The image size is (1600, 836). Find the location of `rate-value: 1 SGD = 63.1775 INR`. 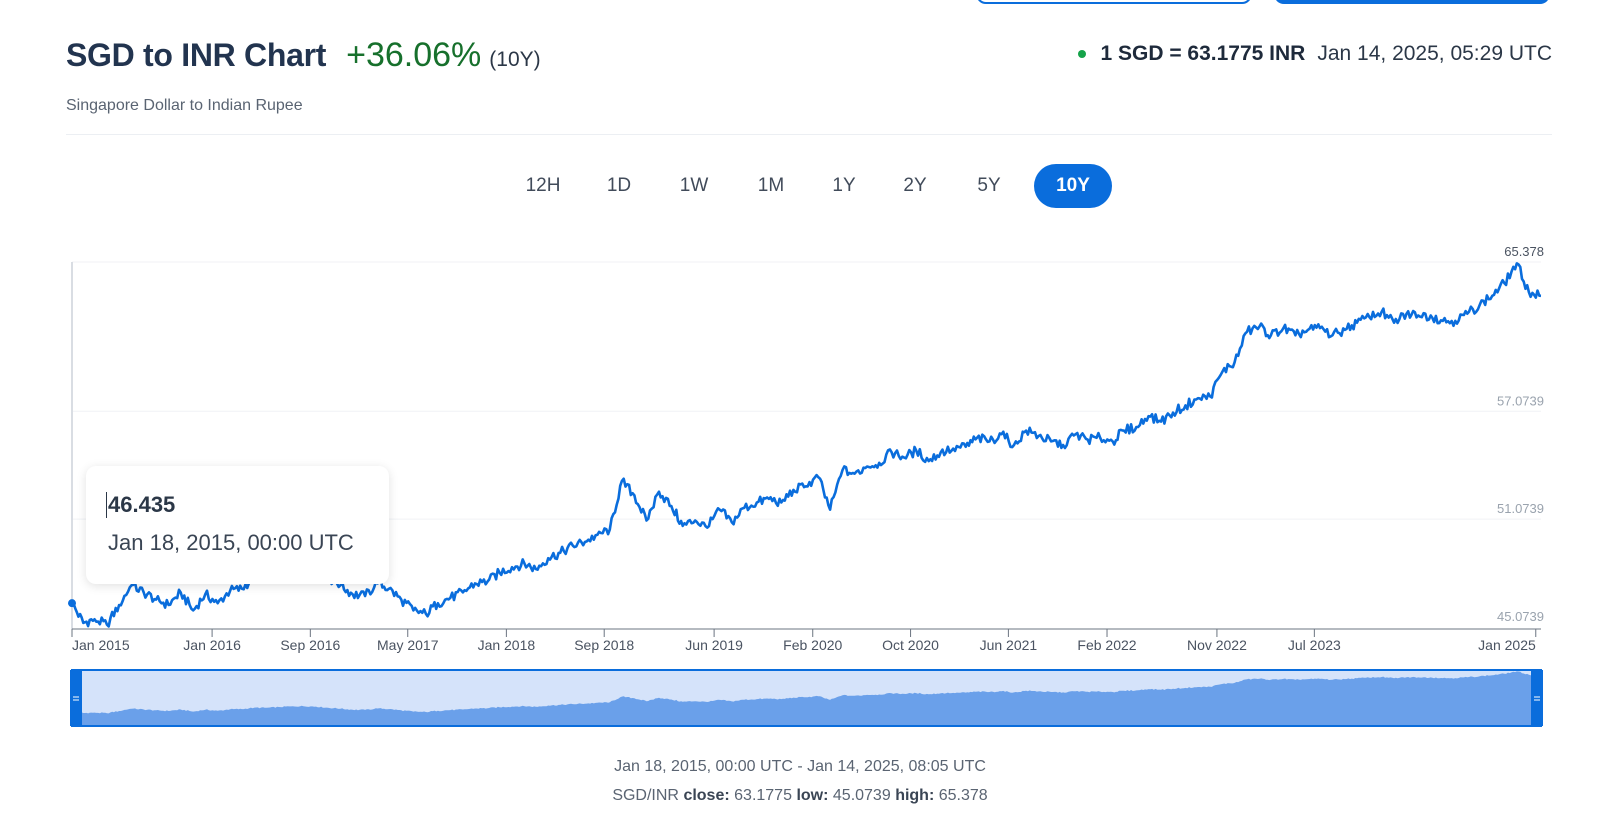

rate-value: 1 SGD = 63.1775 INR is located at coordinates (1203, 53).